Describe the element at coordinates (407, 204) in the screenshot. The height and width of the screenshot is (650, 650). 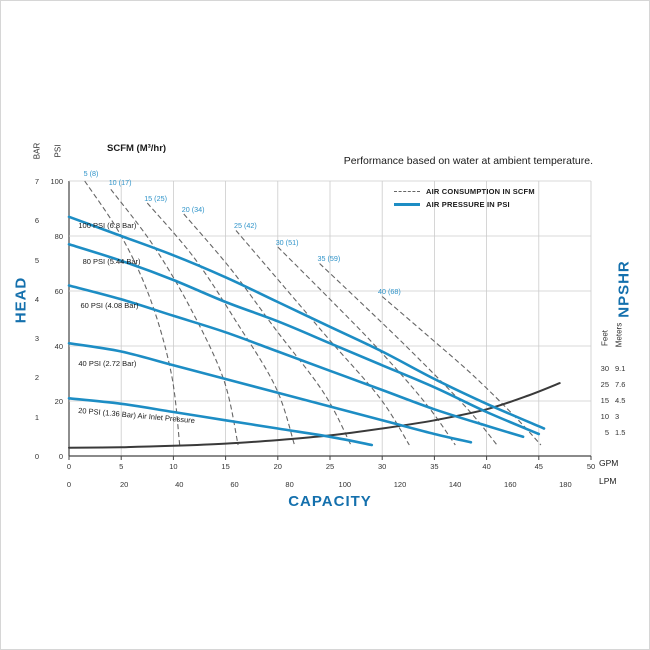
I see `solid-line-sample-icon` at that location.